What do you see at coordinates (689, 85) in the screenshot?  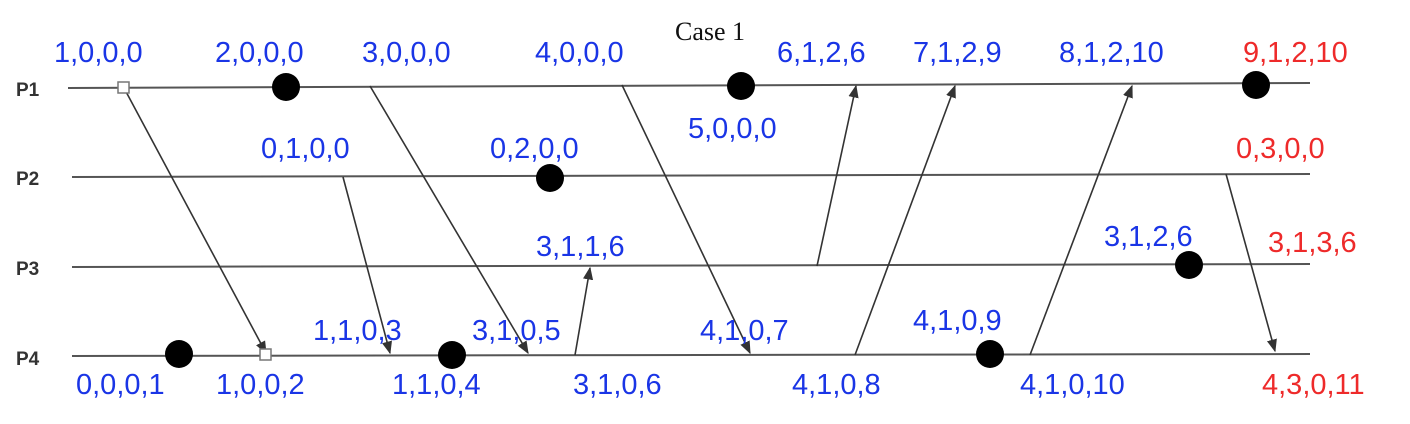 I see `p1-timeline` at bounding box center [689, 85].